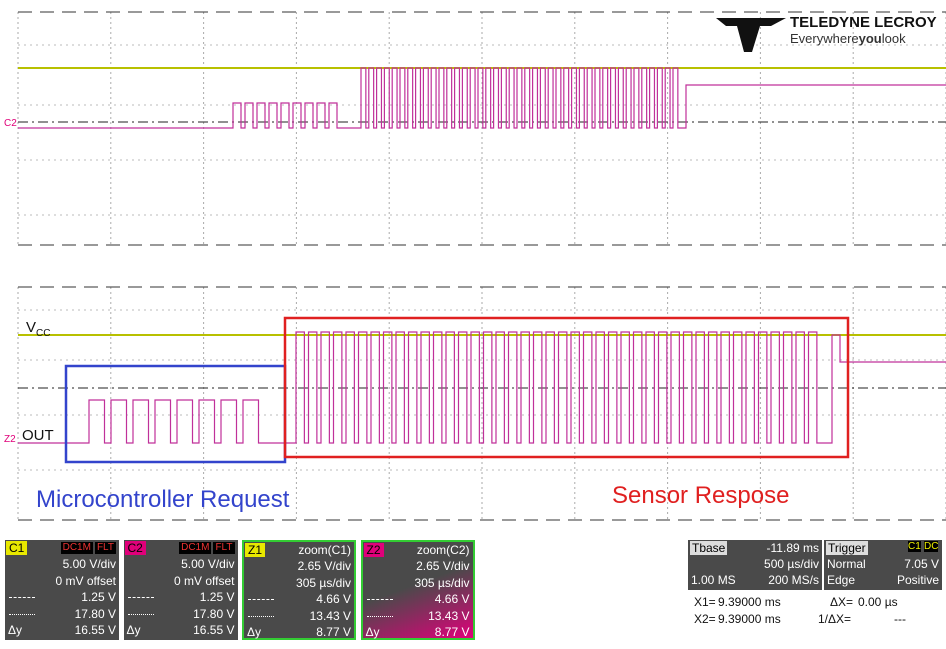  Describe the element at coordinates (31, 327) in the screenshot. I see `vcc-main: V` at that location.